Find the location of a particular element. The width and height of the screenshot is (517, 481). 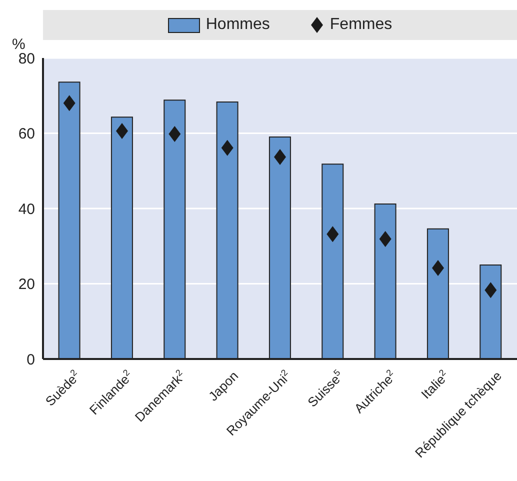

y-tick-label: 80 is located at coordinates (26, 59).